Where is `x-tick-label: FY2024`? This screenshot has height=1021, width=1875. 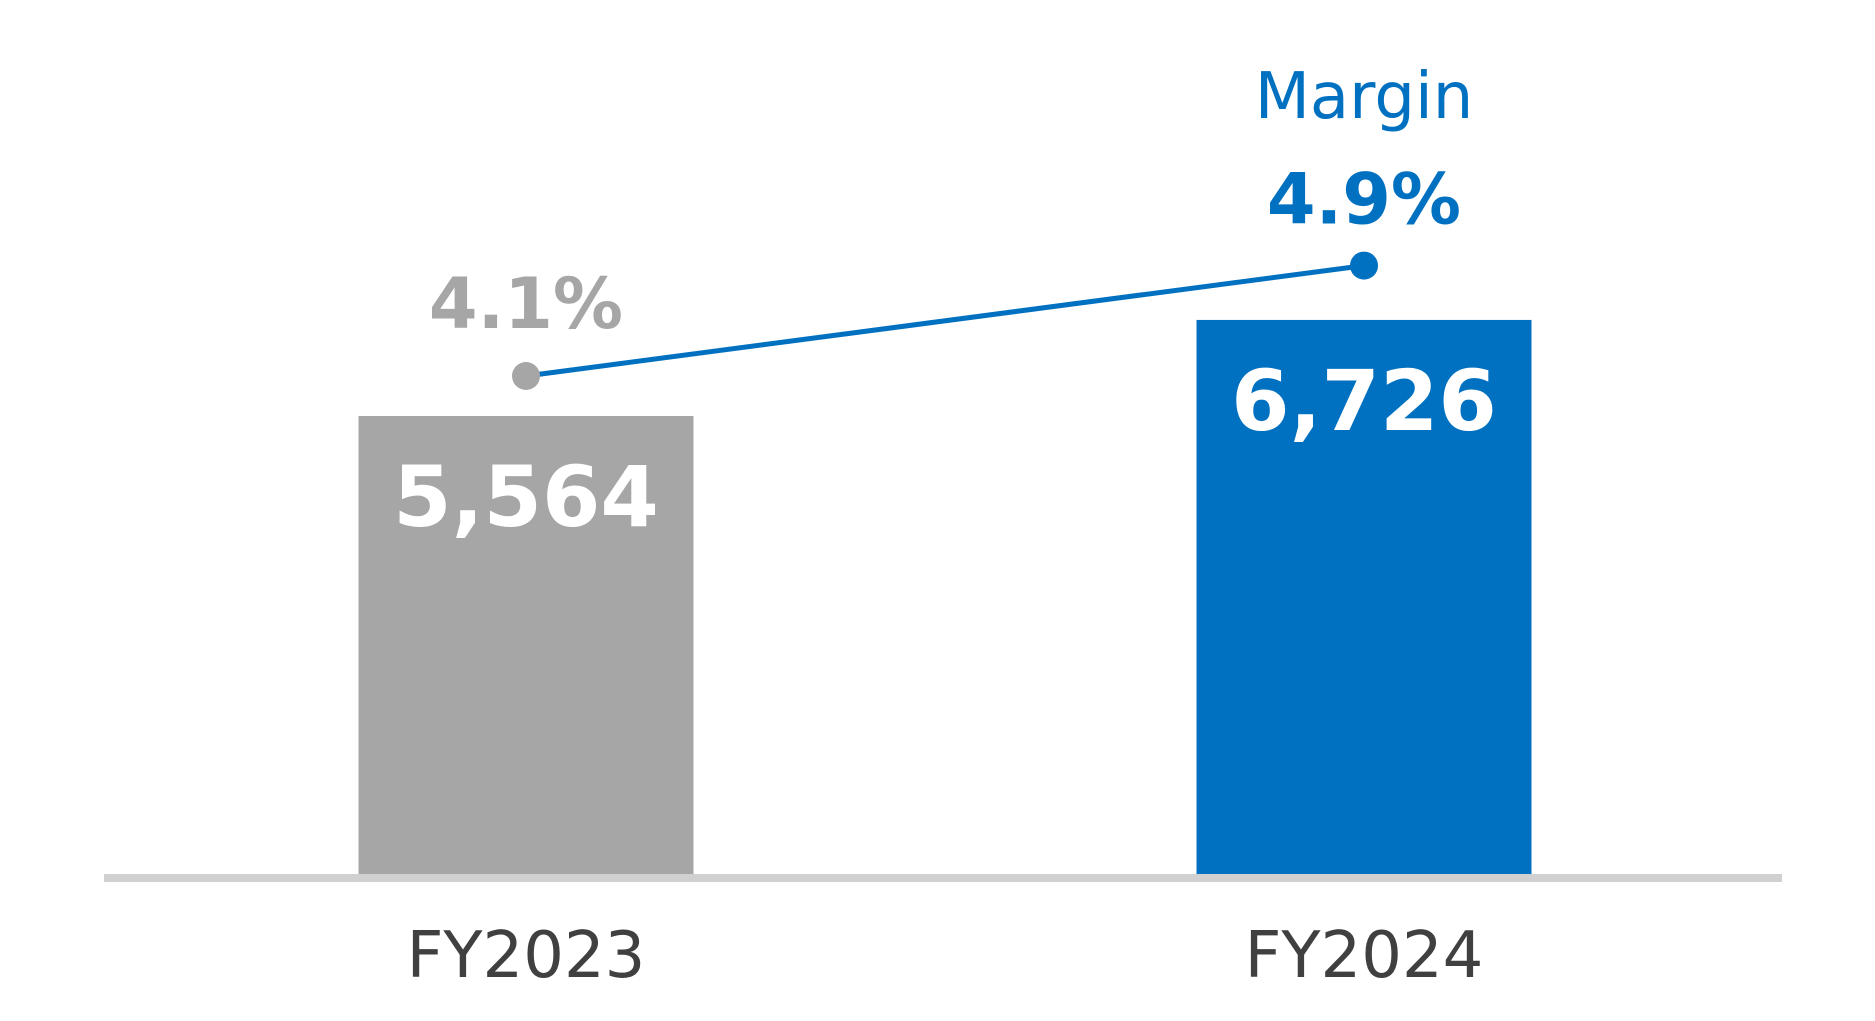
x-tick-label: FY2024 is located at coordinates (1364, 956).